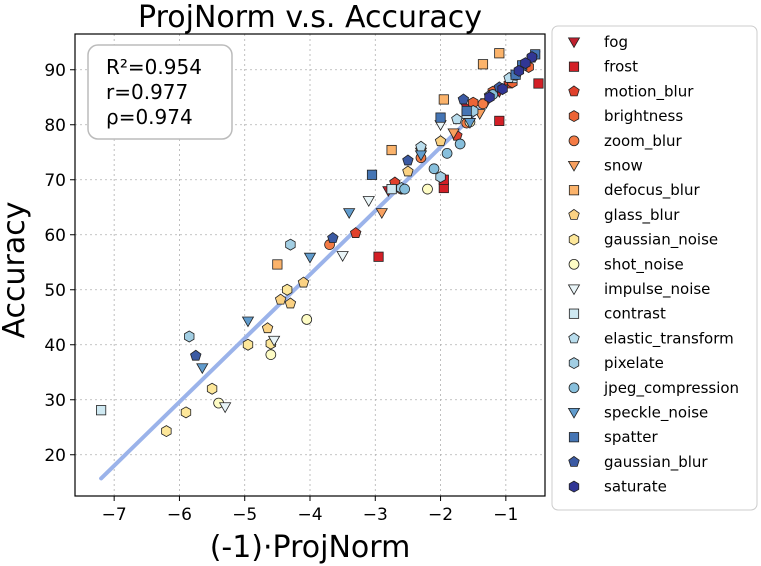 This screenshot has width=761, height=566. Describe the element at coordinates (643, 141) in the screenshot. I see `legend-label: zoom_blur` at that location.